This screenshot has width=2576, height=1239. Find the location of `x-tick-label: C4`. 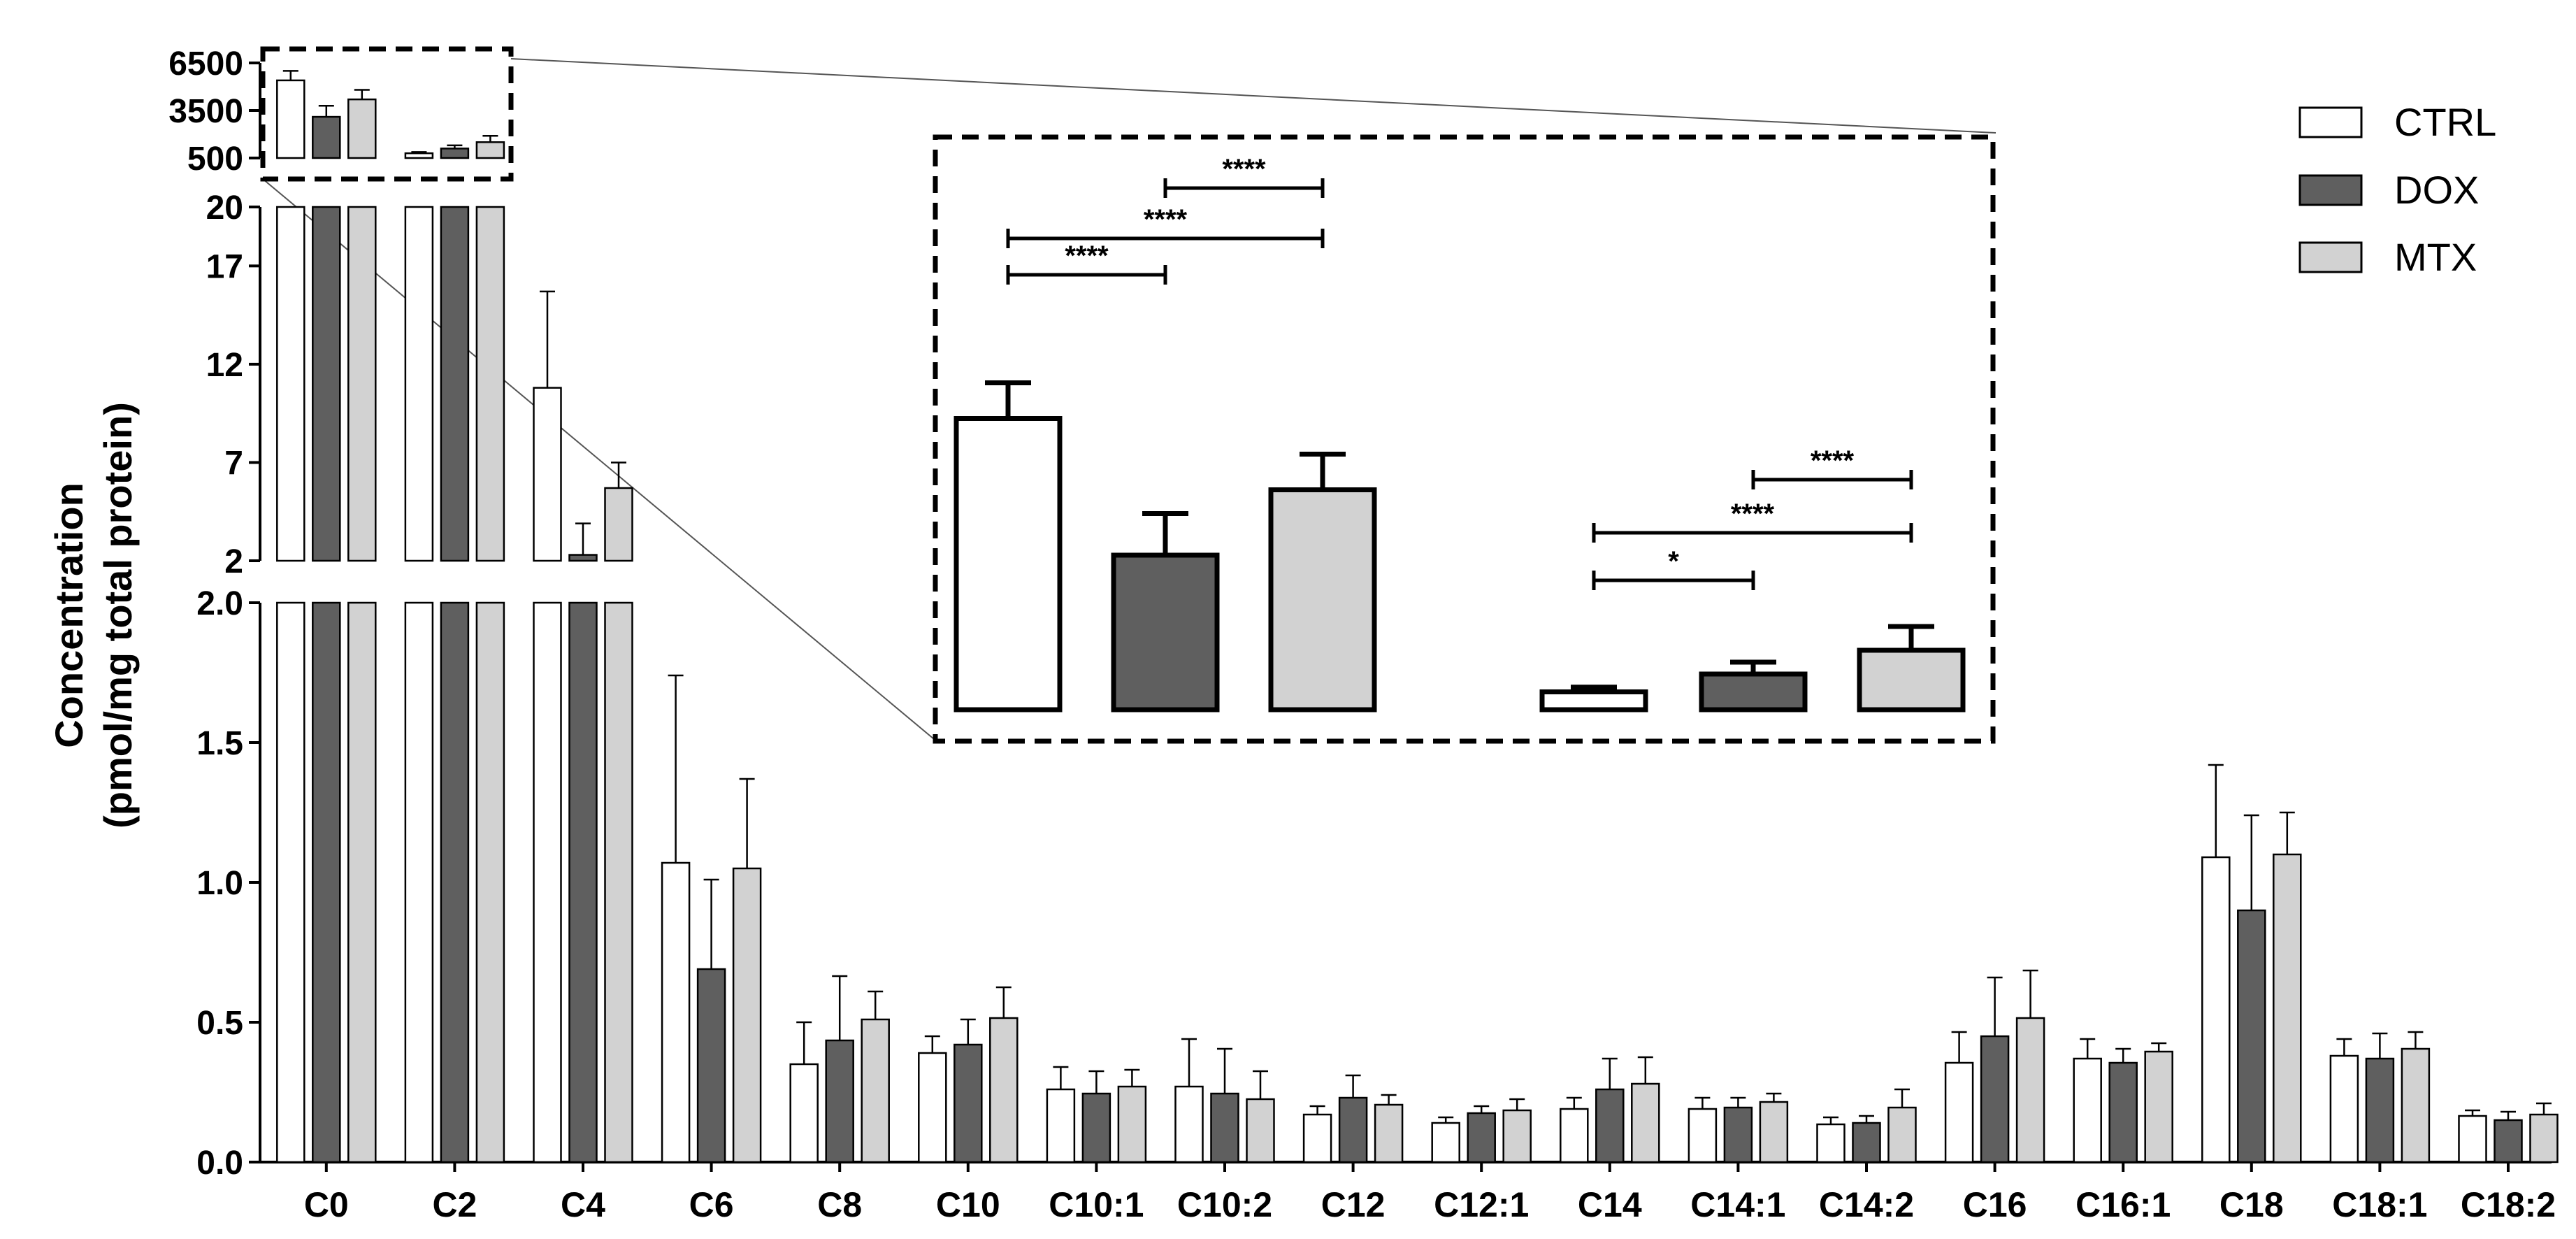

x-tick-label: C4 is located at coordinates (583, 1204).